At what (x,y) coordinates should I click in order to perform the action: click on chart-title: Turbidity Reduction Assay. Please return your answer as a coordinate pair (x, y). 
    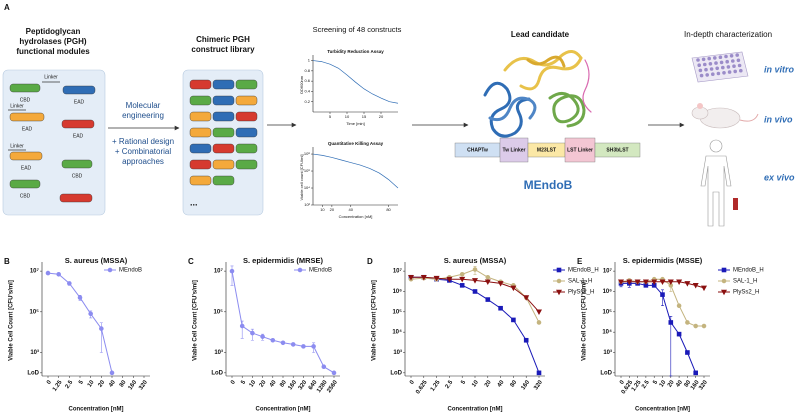
    Looking at the image, I should click on (355, 51).